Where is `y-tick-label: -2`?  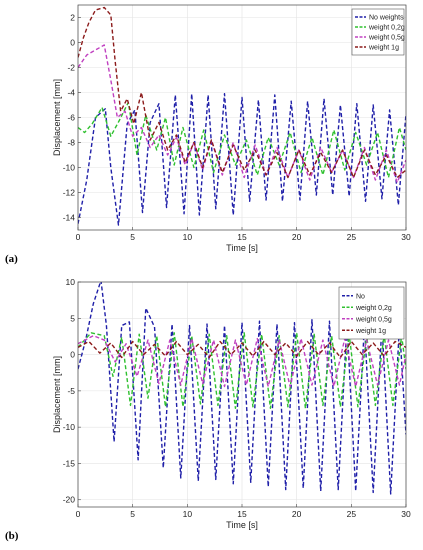
y-tick-label: -2 is located at coordinates (71, 68).